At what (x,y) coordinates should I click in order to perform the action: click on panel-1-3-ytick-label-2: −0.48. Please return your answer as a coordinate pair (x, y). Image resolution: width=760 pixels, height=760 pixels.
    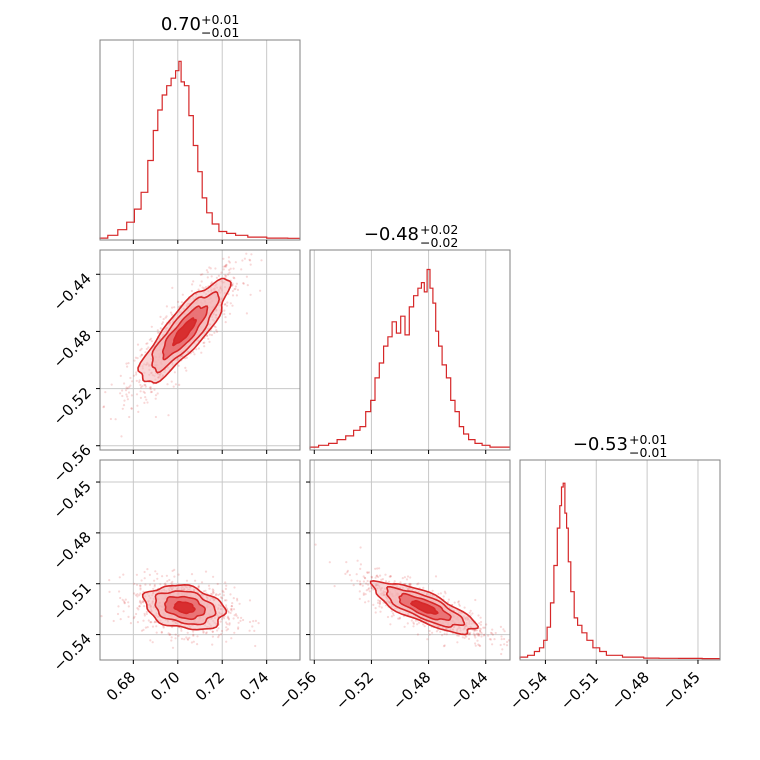
    Looking at the image, I should click on (72, 550).